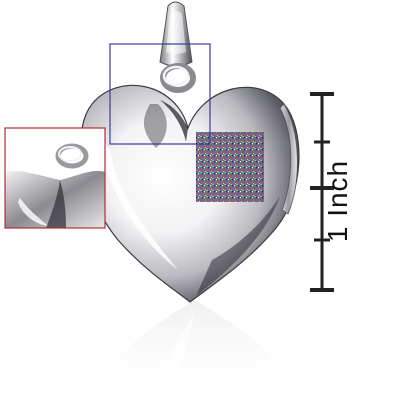 The image size is (400, 400). Describe the element at coordinates (178, 78) in the screenshot. I see `jump-ring` at that location.